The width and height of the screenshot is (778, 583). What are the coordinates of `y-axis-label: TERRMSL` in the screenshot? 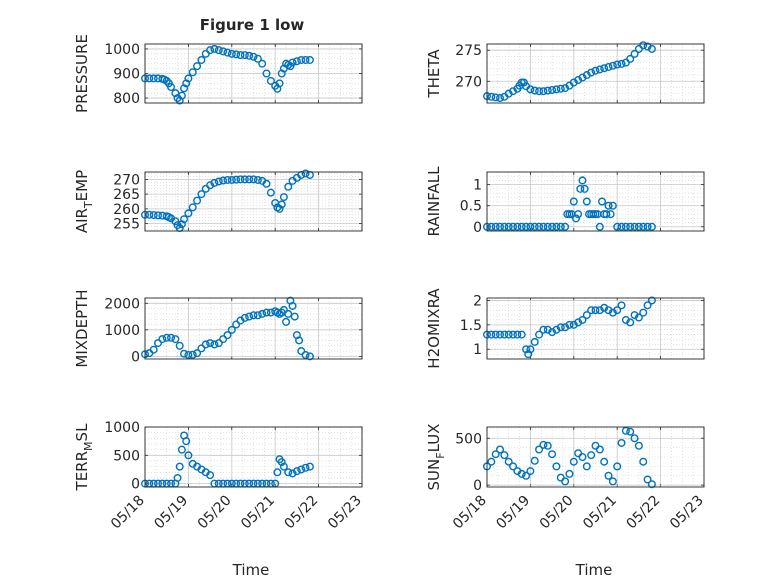 It's located at (84, 457).